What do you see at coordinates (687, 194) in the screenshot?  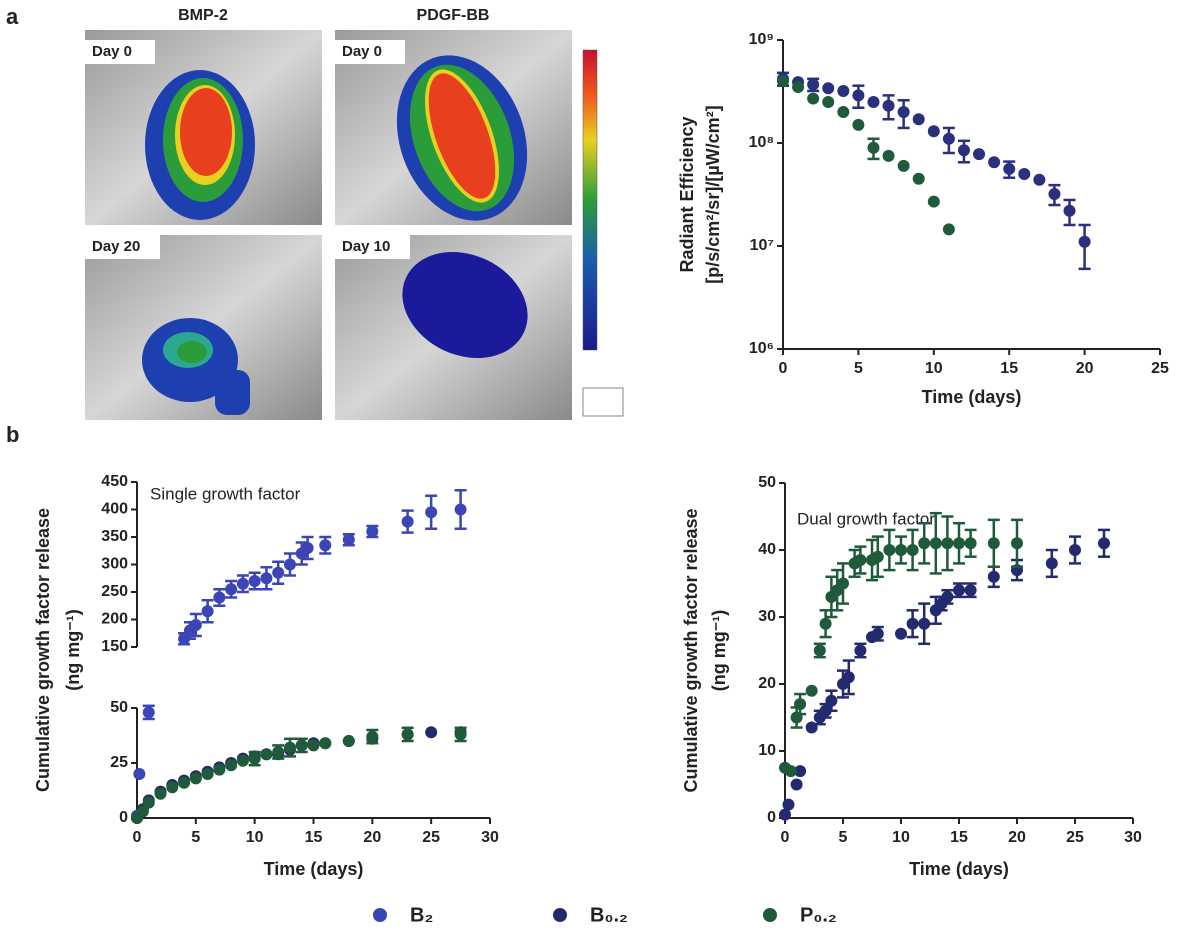 I see `y-axis-label: Radiant Efficiency` at bounding box center [687, 194].